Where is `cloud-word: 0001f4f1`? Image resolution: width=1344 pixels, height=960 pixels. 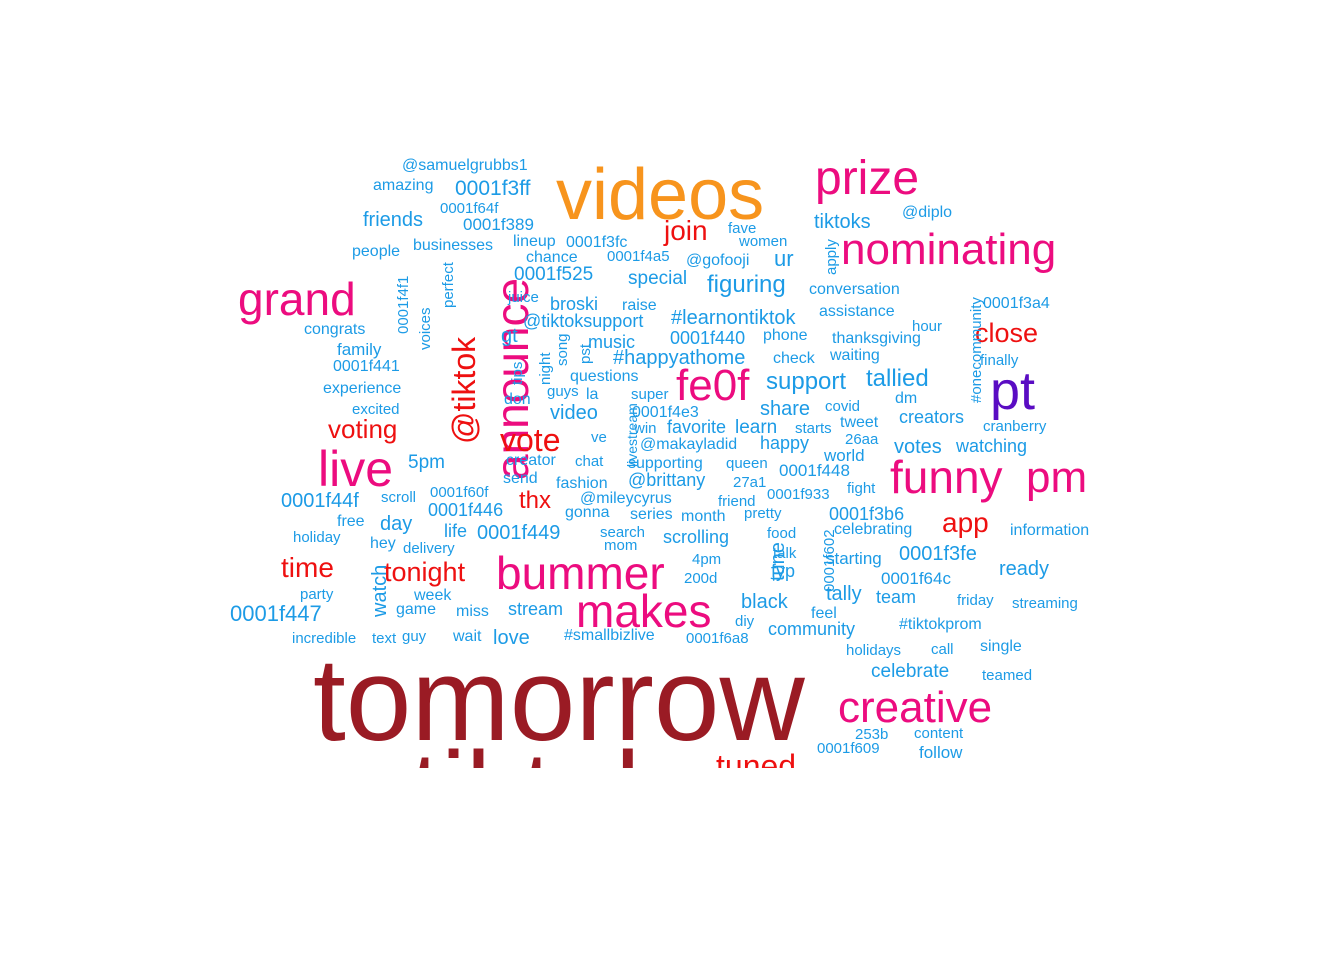
cloud-word: 0001f4f1 is located at coordinates (403, 304).